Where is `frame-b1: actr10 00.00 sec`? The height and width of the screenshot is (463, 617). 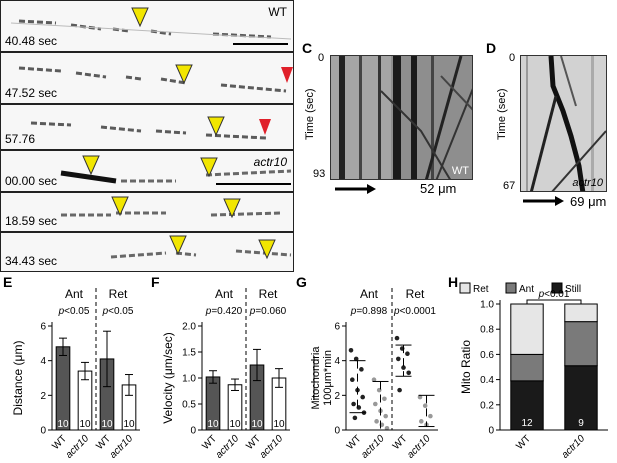 frame-b1: actr10 00.00 sec is located at coordinates (147, 171).